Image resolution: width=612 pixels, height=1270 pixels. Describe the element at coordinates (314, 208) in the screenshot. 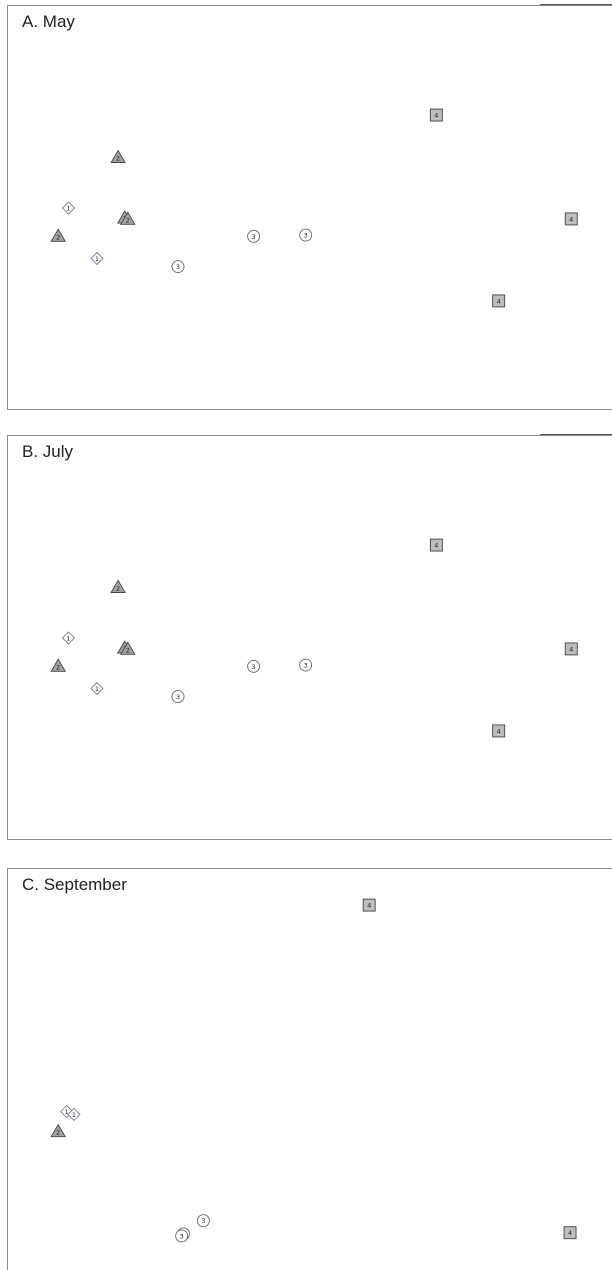

I see `scatter-plot-may: 112222333444` at that location.